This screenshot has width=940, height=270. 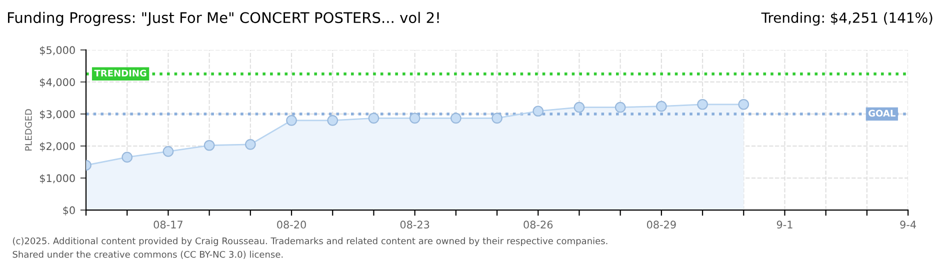 I want to click on chart-title: Funding Progress: "Just For Me" CONCERT POSTERS... vol 2!, so click(x=223, y=19).